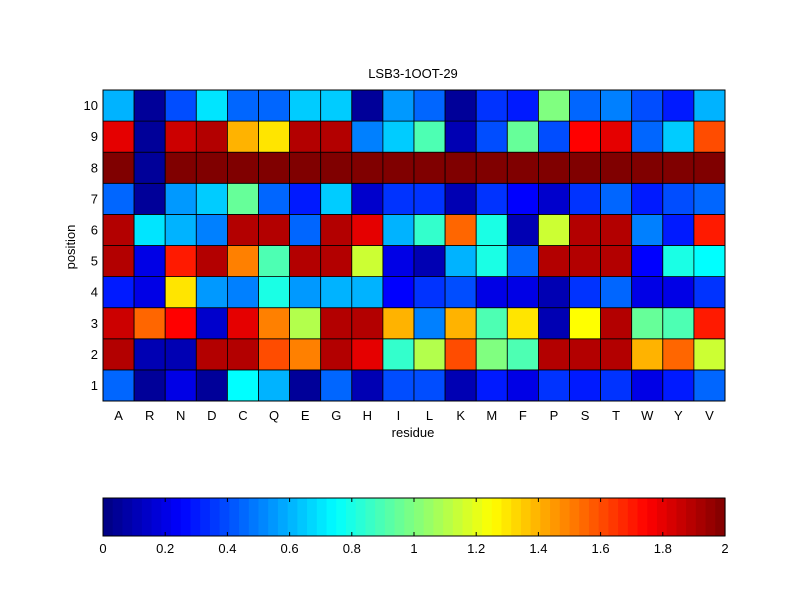  I want to click on x-tick-label: V, so click(709, 415).